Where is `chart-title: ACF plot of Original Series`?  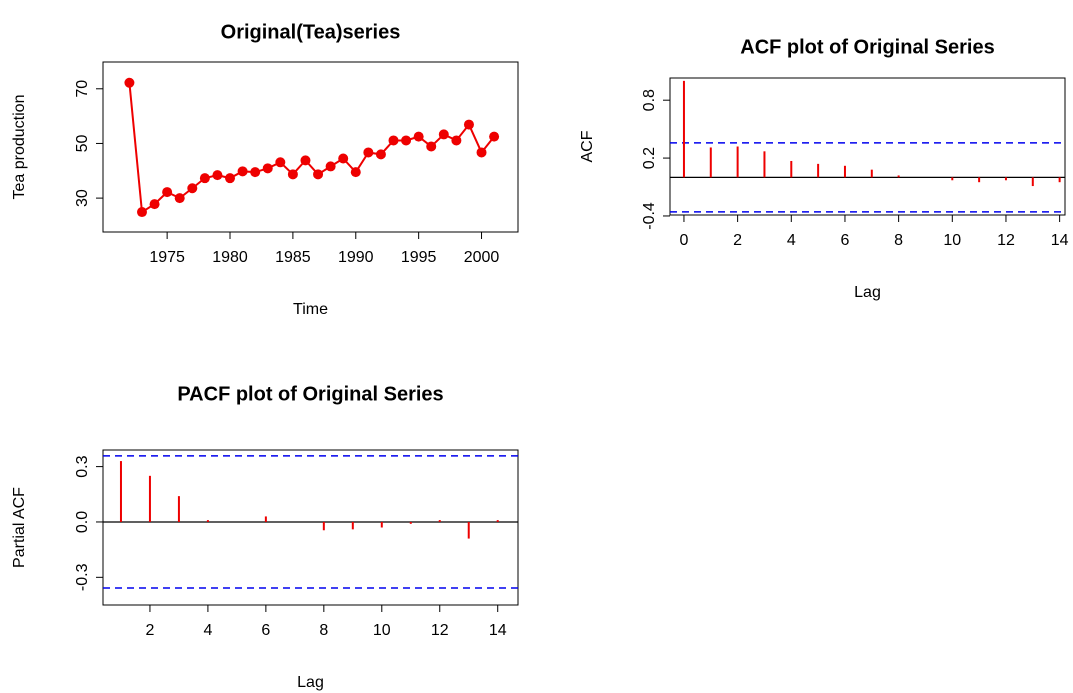 chart-title: ACF plot of Original Series is located at coordinates (867, 47).